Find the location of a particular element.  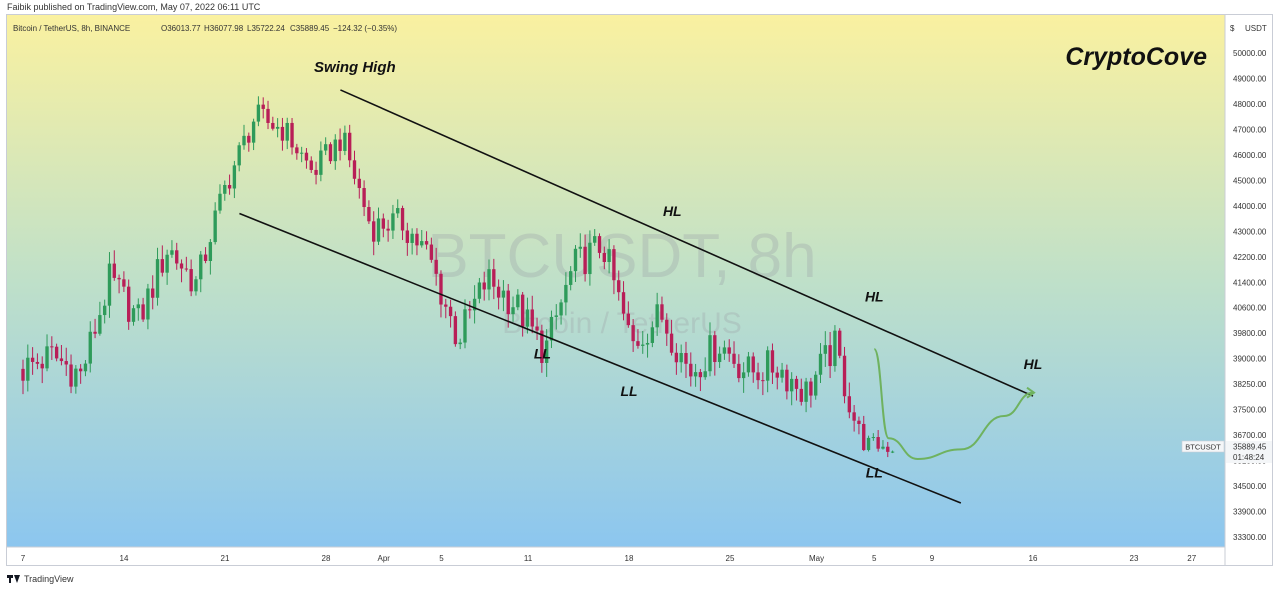

tradingview-logo: TradingView is located at coordinates (40, 579).